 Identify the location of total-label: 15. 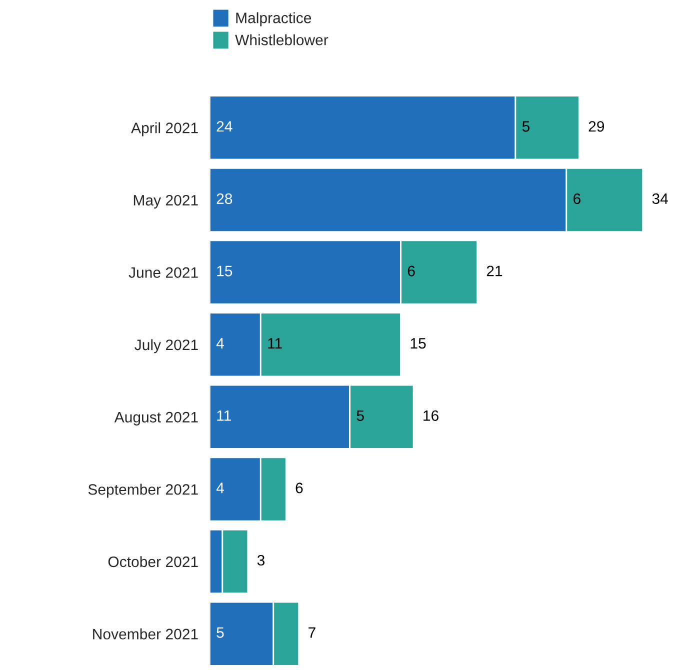
(418, 343).